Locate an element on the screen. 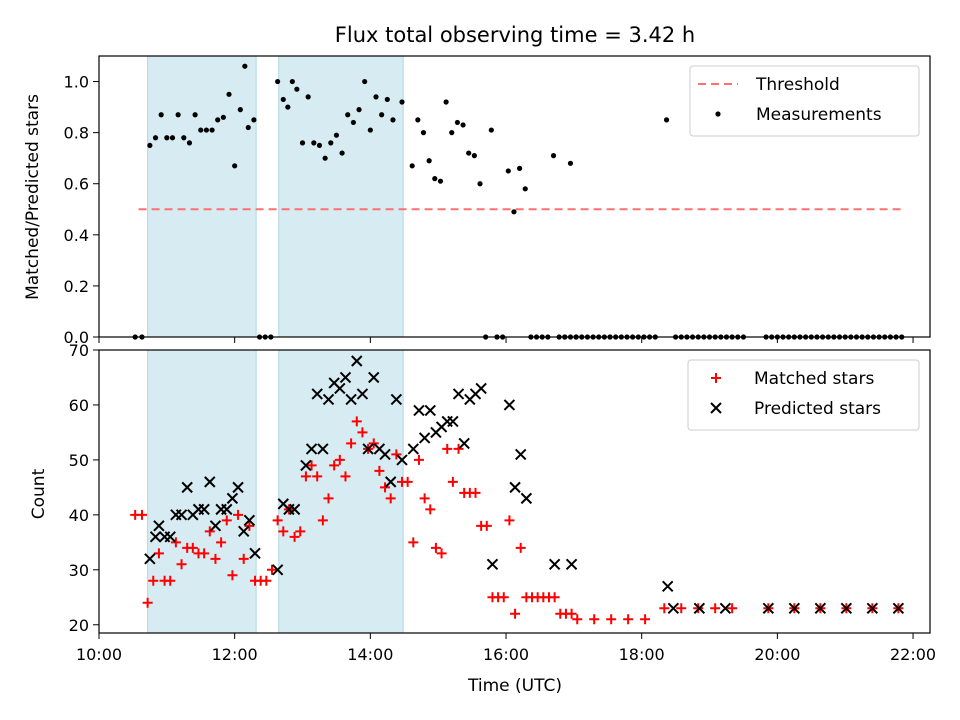 The width and height of the screenshot is (960, 720). y-tick-label: 30 is located at coordinates (79, 570).